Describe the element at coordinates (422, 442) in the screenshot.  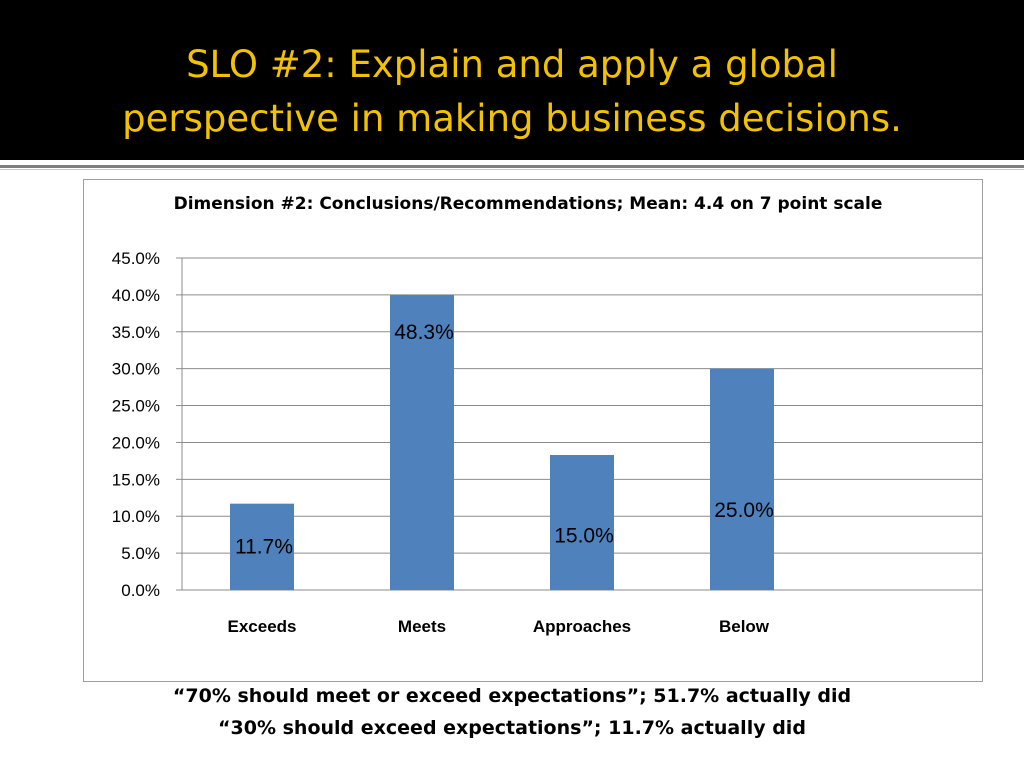
I see `bar-meets` at that location.